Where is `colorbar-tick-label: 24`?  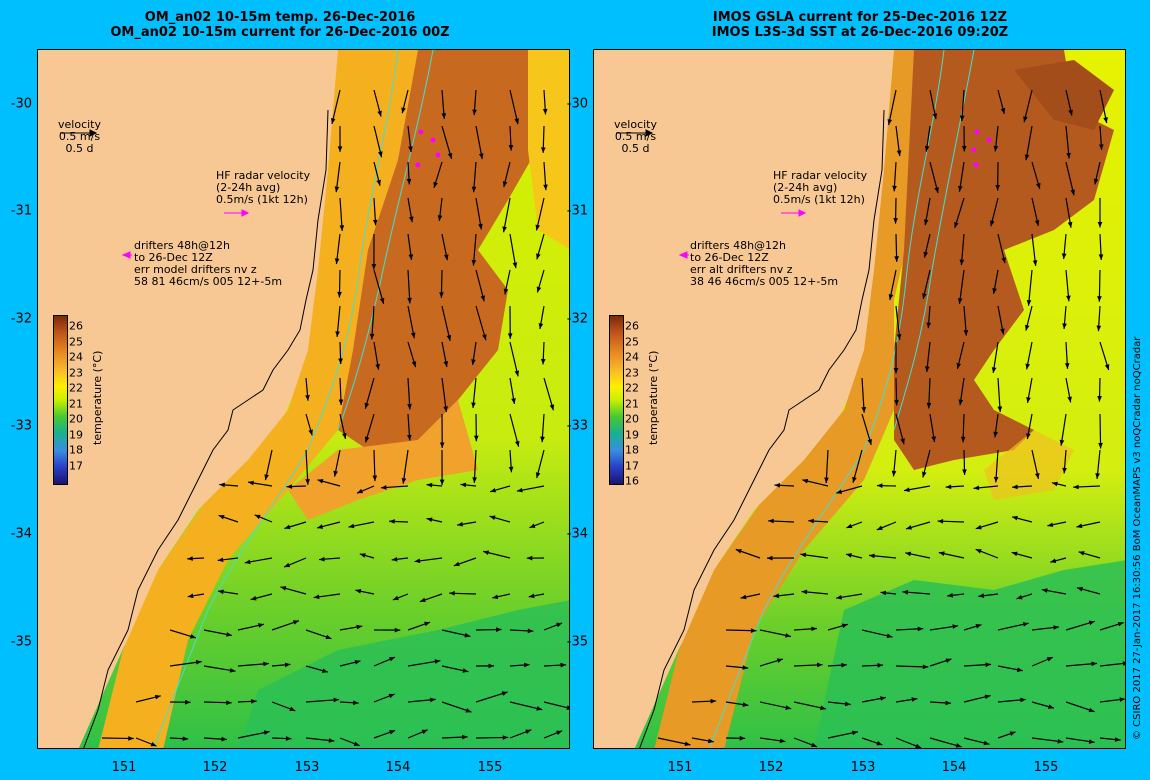 colorbar-tick-label: 24 is located at coordinates (76, 357).